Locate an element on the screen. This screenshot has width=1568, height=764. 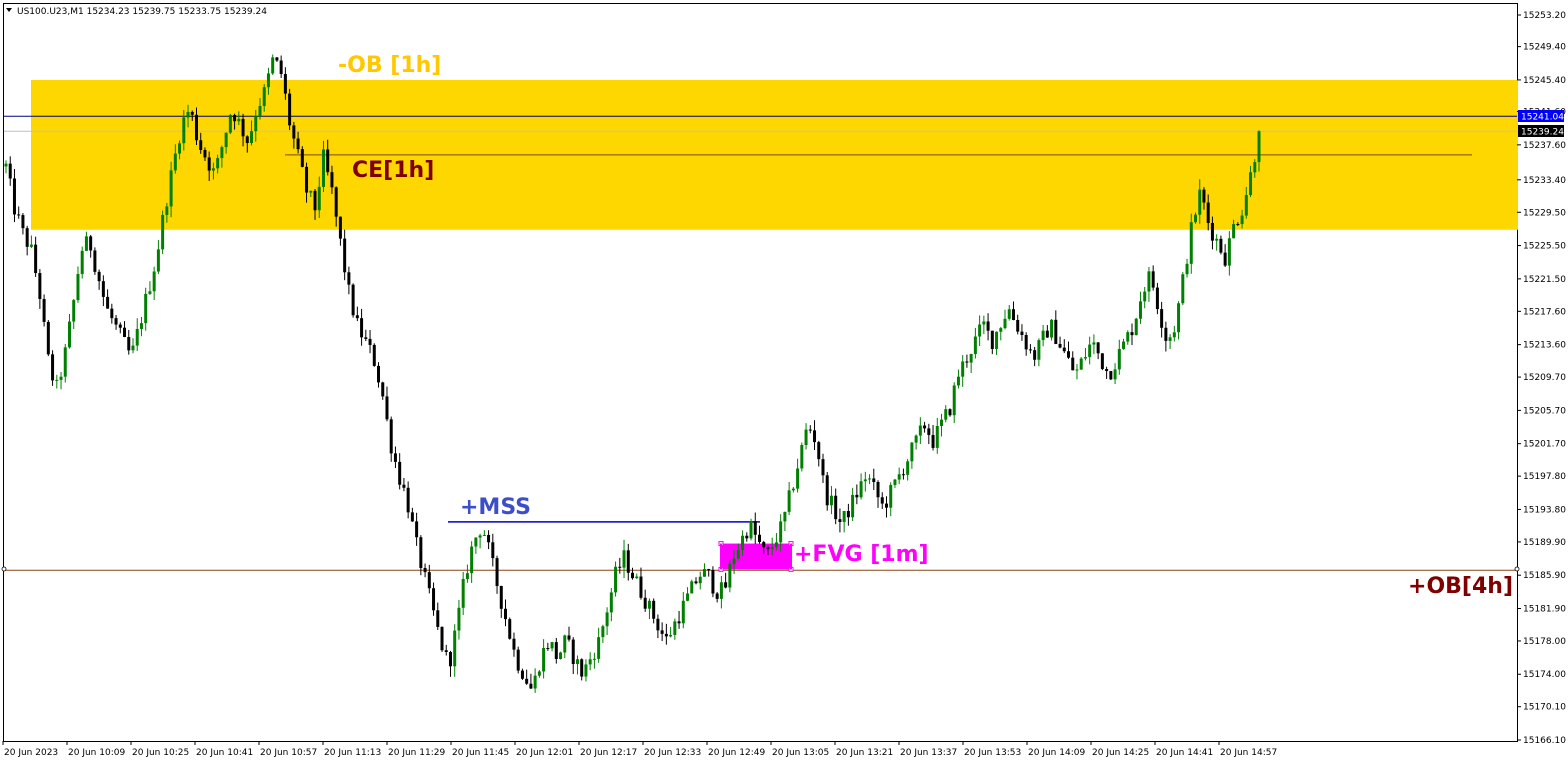
fvg-1m-box is located at coordinates (756, 556).